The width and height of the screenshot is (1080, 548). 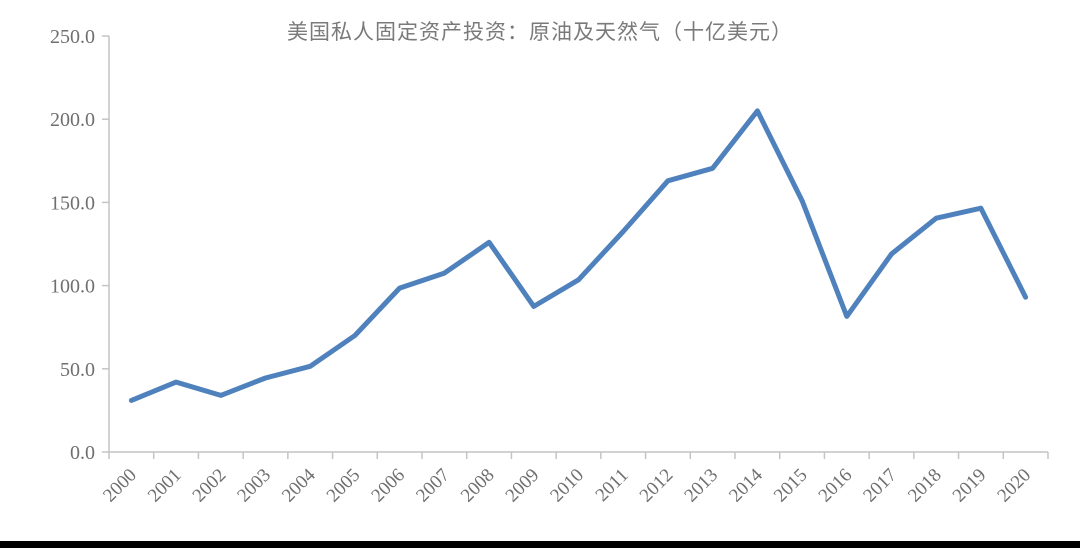 What do you see at coordinates (880, 486) in the screenshot?
I see `x-tick-label: 2017` at bounding box center [880, 486].